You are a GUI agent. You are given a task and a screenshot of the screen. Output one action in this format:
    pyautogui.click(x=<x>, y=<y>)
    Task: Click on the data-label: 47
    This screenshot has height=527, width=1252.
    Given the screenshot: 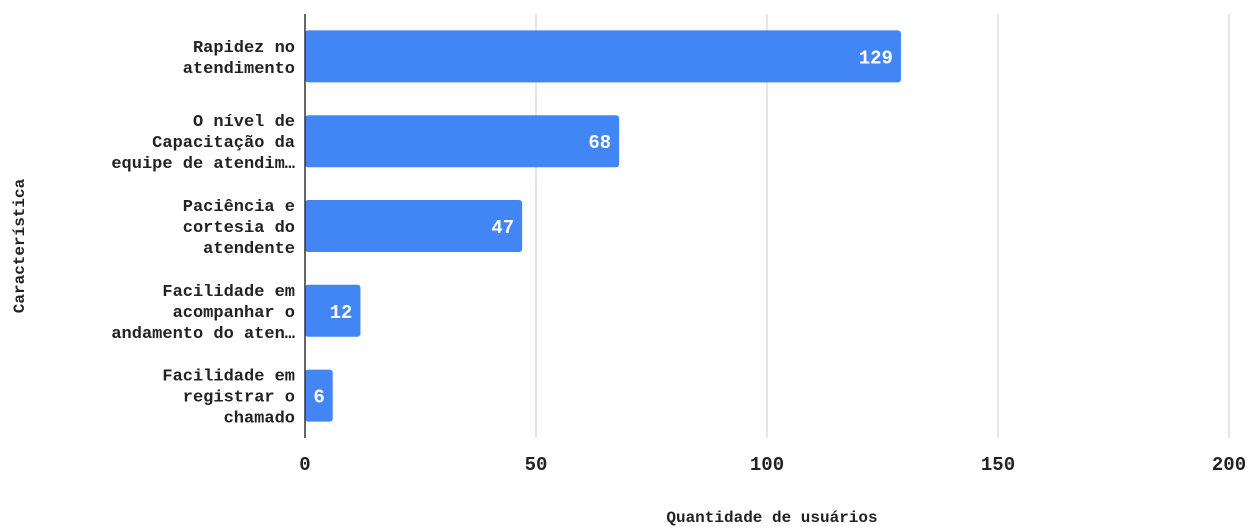 What is the action you would take?
    pyautogui.click(x=502, y=228)
    